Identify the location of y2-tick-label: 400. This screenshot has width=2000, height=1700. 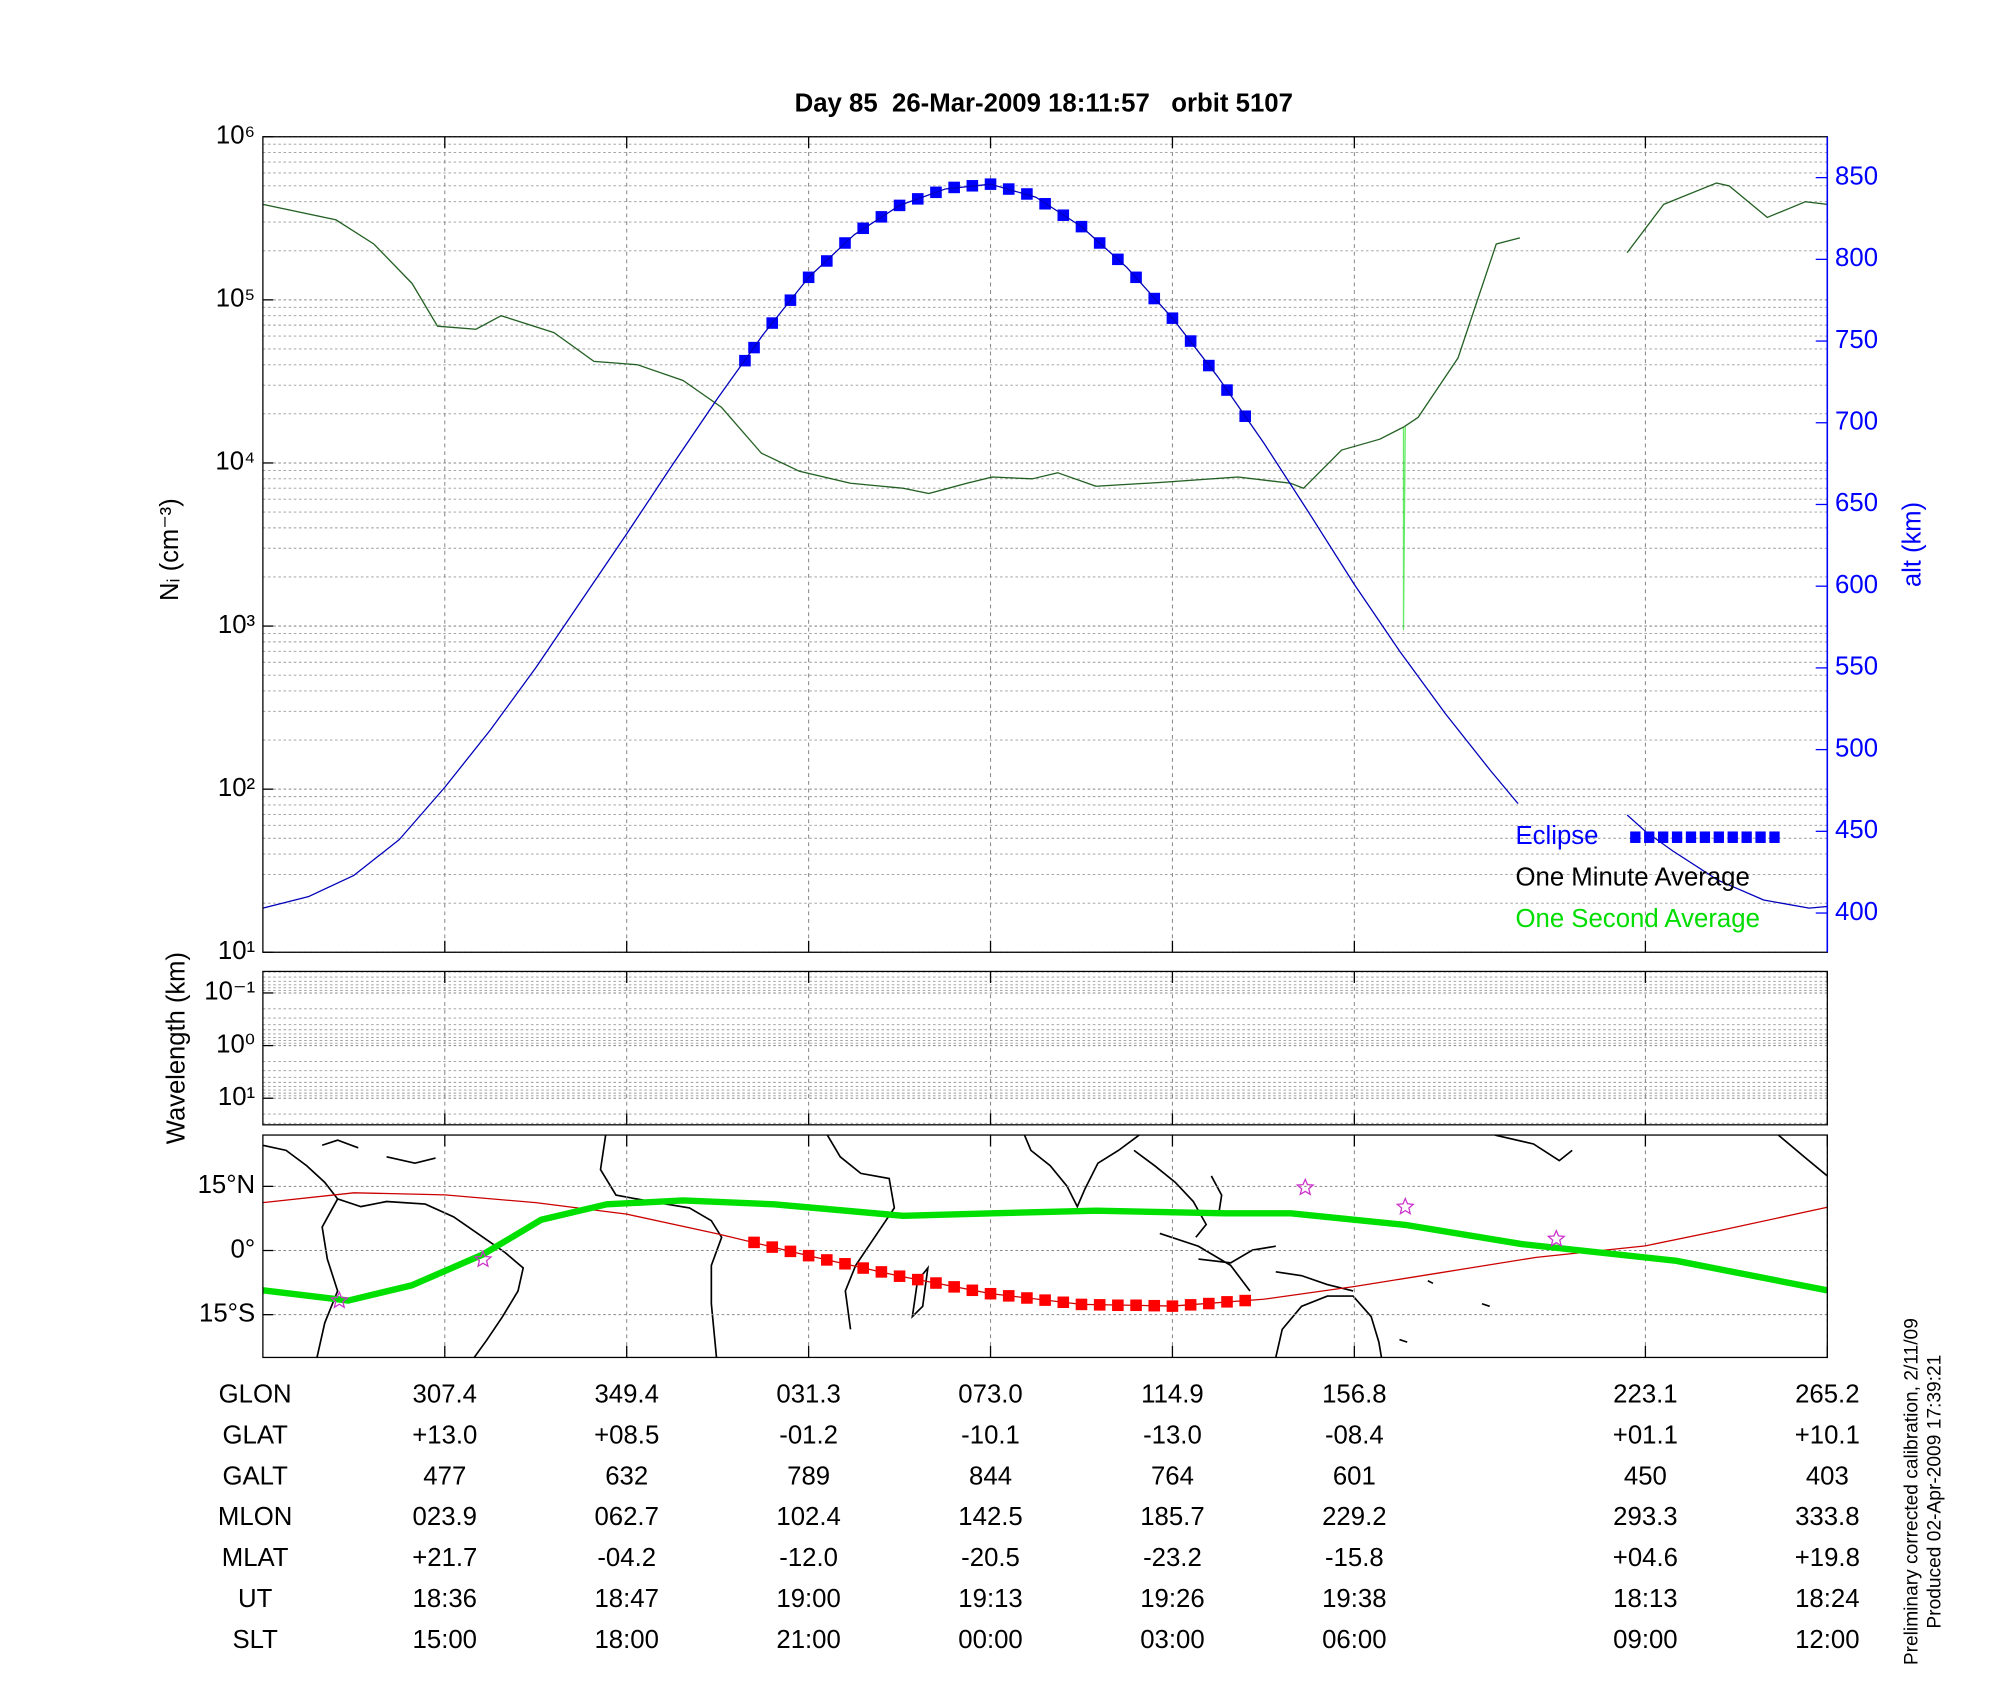
(1856, 912).